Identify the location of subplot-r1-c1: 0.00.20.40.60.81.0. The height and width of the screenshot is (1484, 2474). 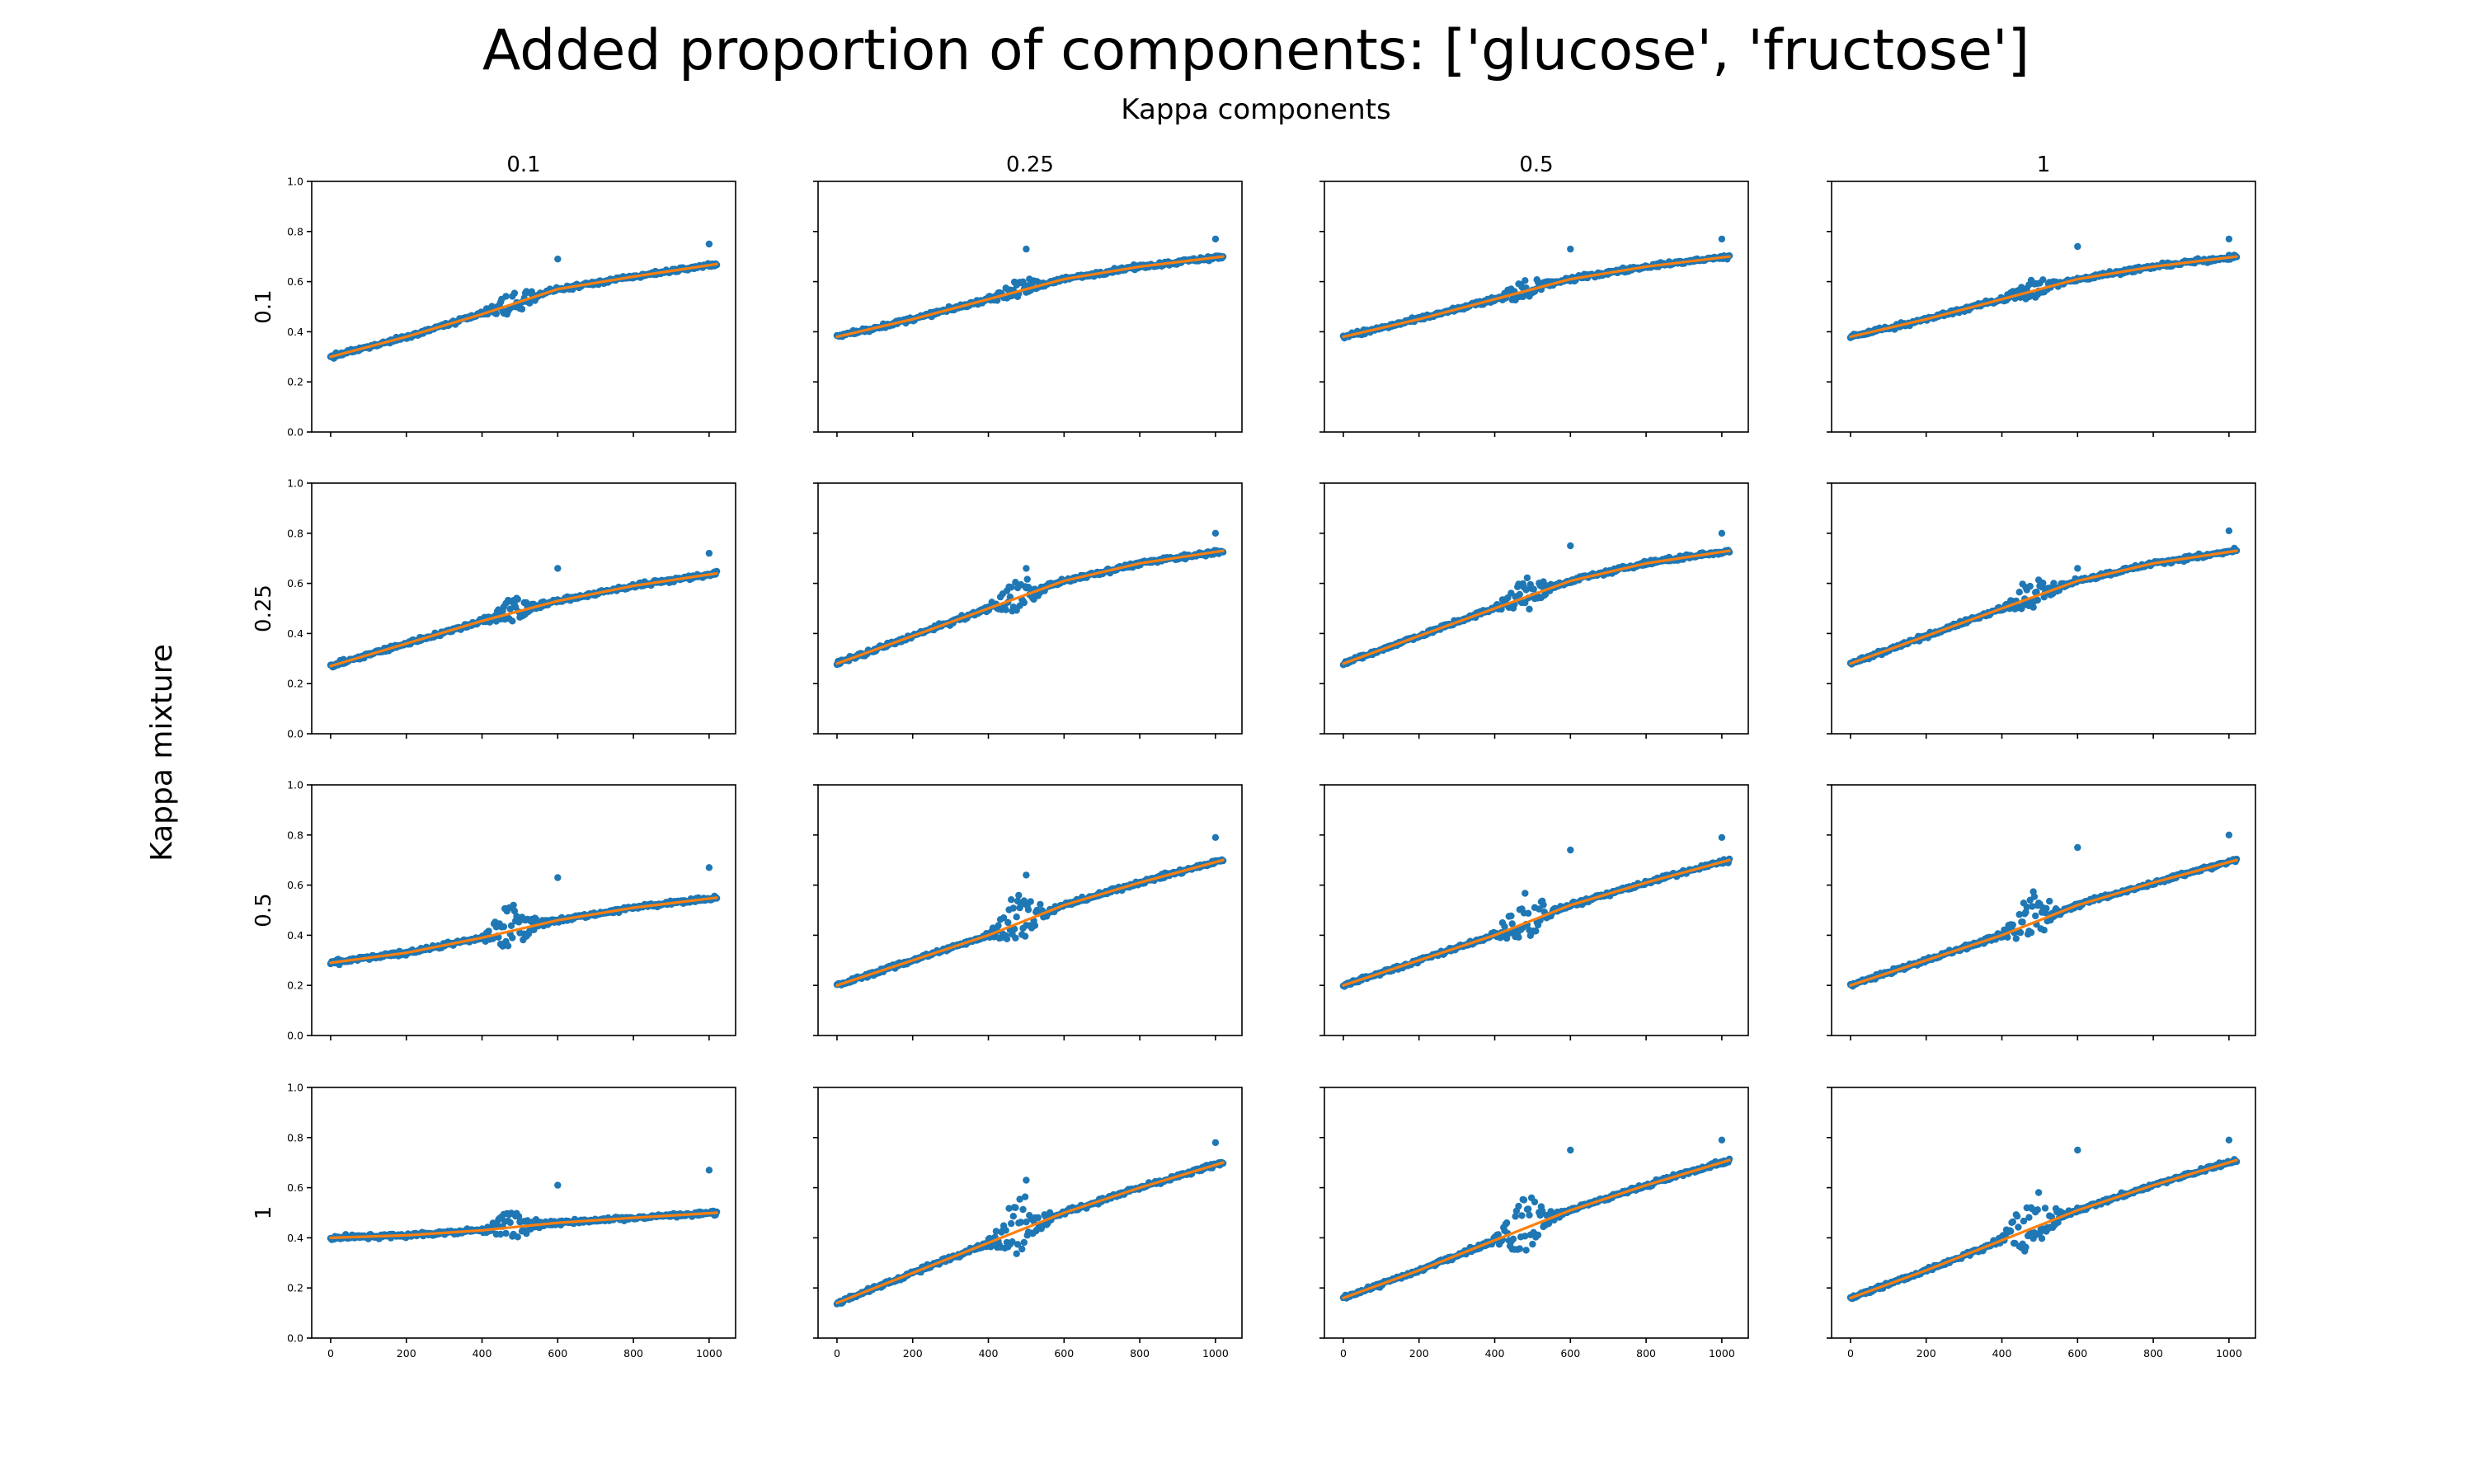
(511, 307).